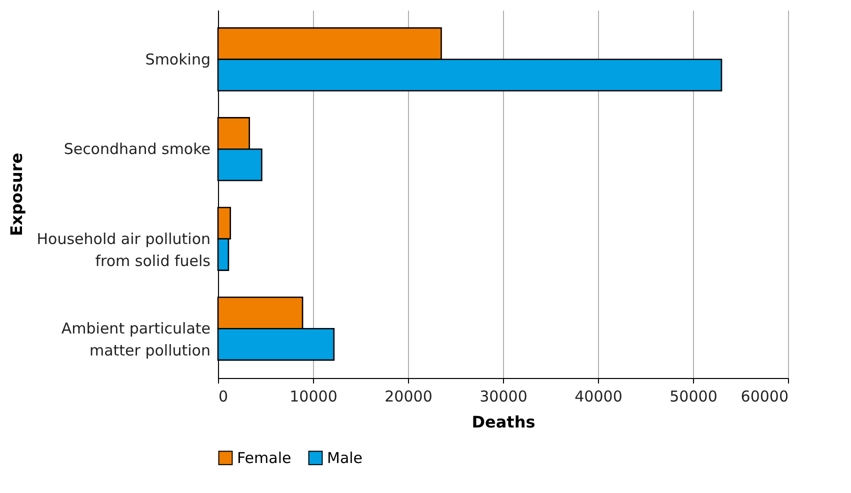 This screenshot has height=493, width=851. I want to click on y-tick-label: Ambient particulate matter pollution, so click(135, 340).